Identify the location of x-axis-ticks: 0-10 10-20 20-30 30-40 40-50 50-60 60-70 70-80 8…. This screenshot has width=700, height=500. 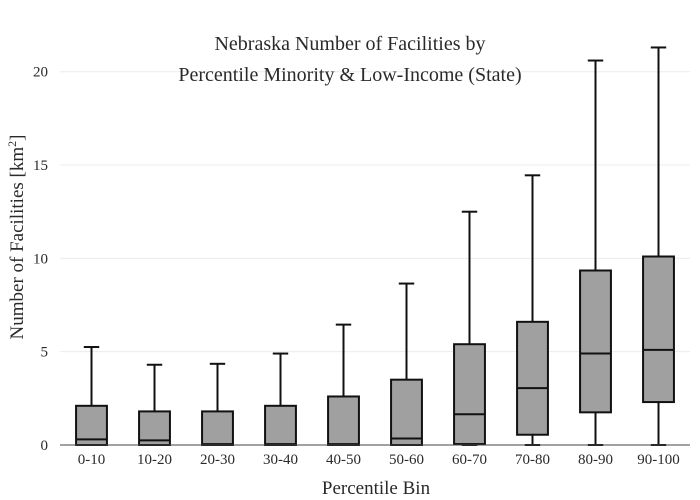
(379, 460).